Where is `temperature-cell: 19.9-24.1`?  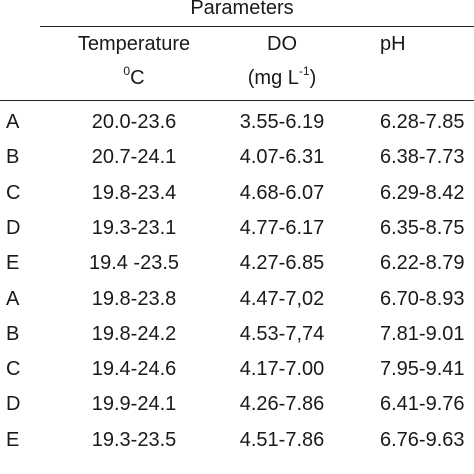 temperature-cell: 19.9-24.1 is located at coordinates (134, 404).